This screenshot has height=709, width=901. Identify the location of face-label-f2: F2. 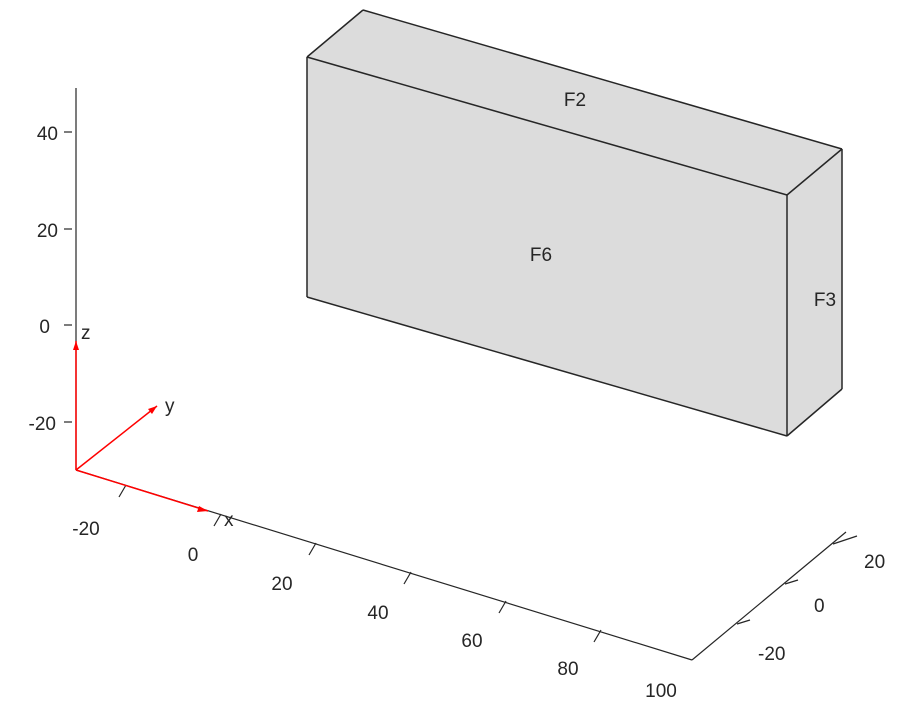
(575, 100).